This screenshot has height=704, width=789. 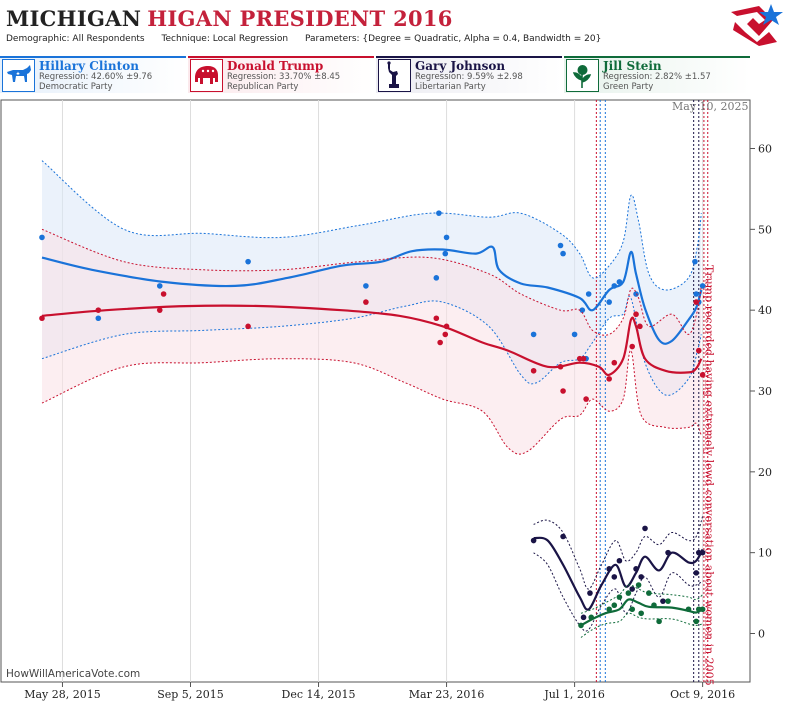 I want to click on upper-bound-line, so click(x=641, y=599).